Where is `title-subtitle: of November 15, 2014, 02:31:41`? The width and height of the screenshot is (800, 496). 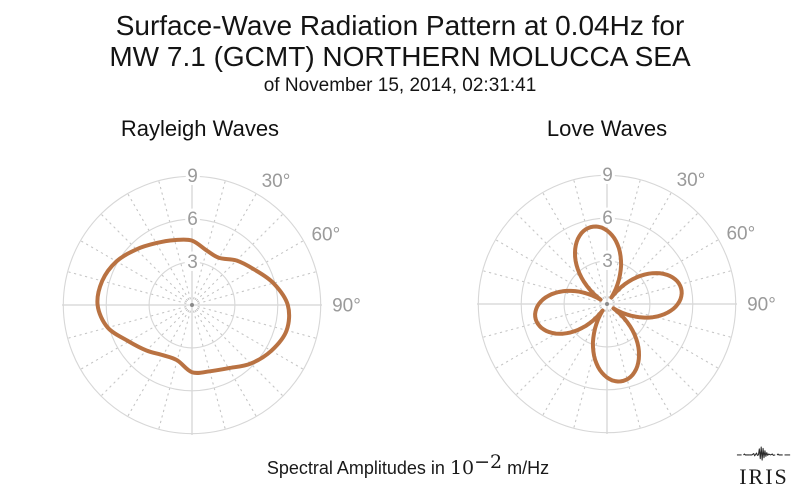 title-subtitle: of November 15, 2014, 02:31:41 is located at coordinates (400, 85).